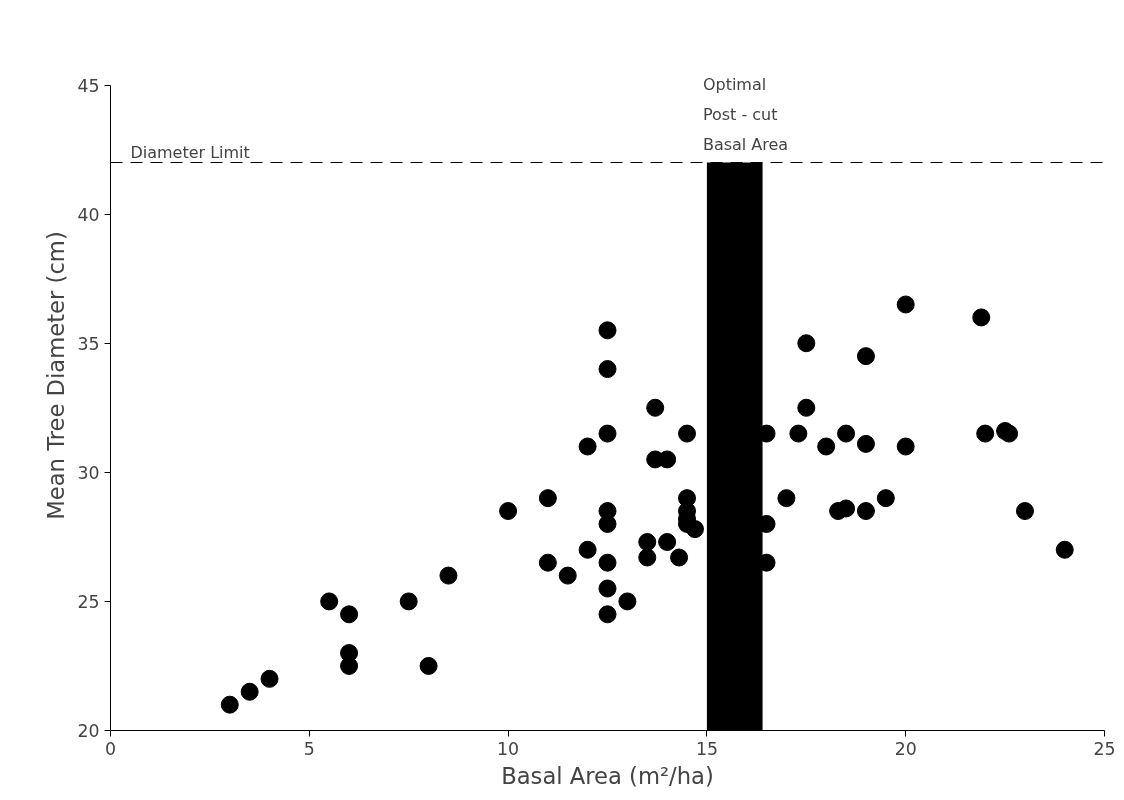  I want to click on x-tick-label: 20, so click(905, 748).